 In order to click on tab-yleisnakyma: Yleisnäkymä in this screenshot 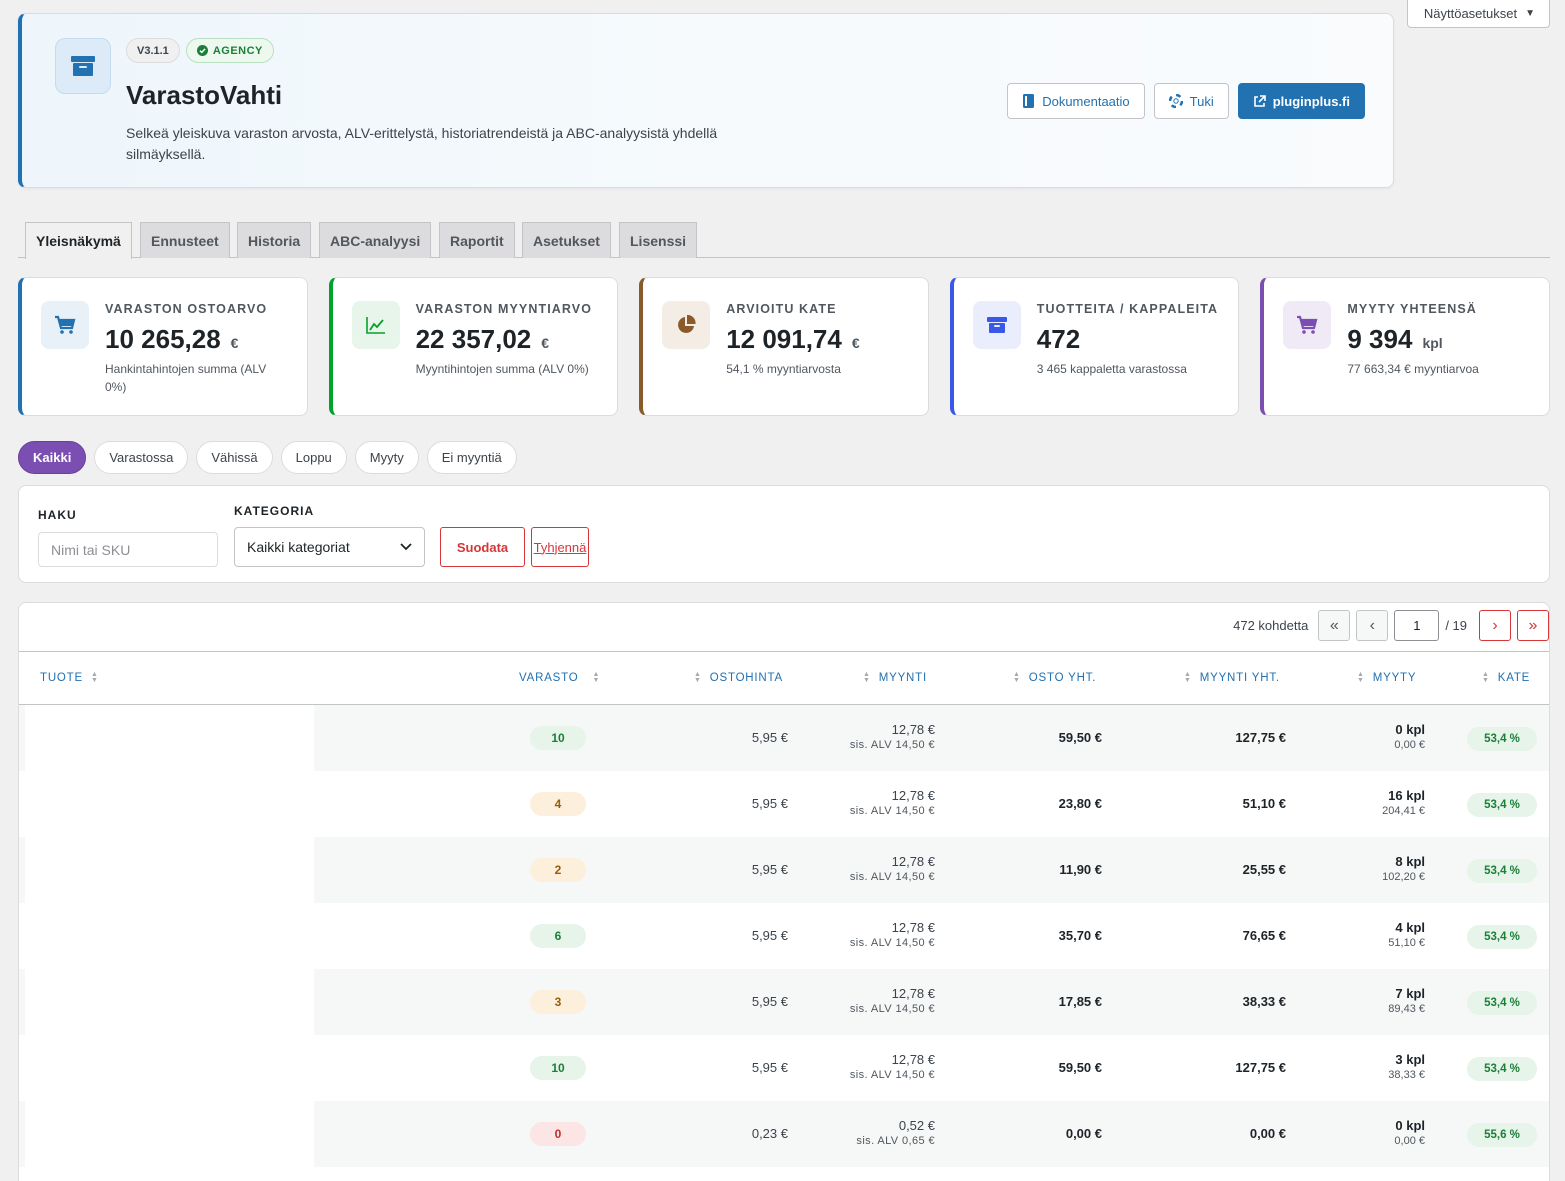, I will do `click(78, 240)`.